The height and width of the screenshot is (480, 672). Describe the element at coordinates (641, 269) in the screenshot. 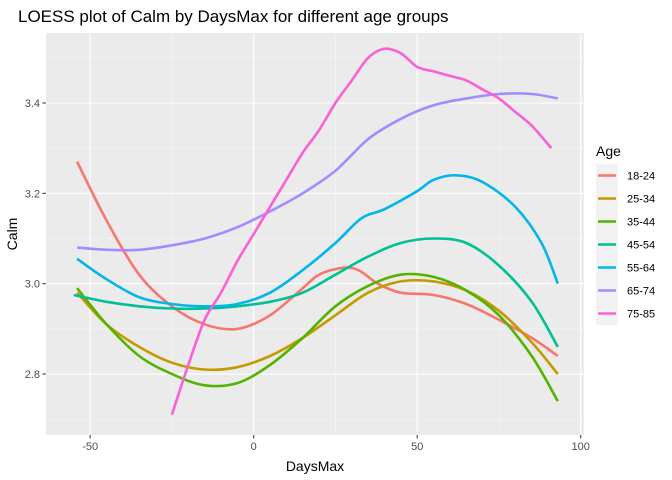

I see `legend-label-55-64: 55-64` at that location.